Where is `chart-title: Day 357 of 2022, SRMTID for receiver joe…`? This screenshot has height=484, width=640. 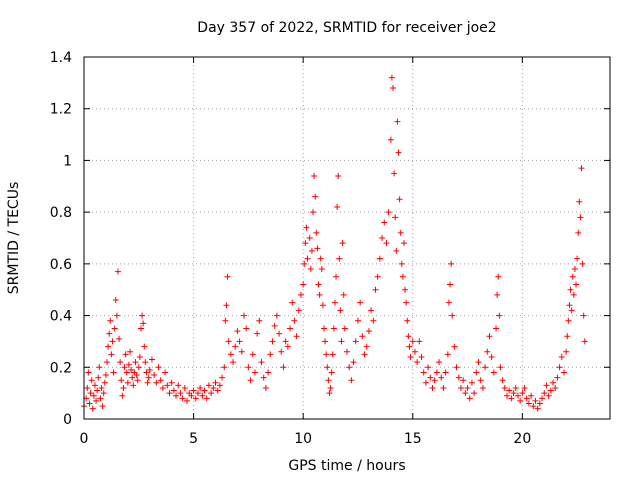 chart-title: Day 357 of 2022, SRMTID for receiver joe… is located at coordinates (346, 28).